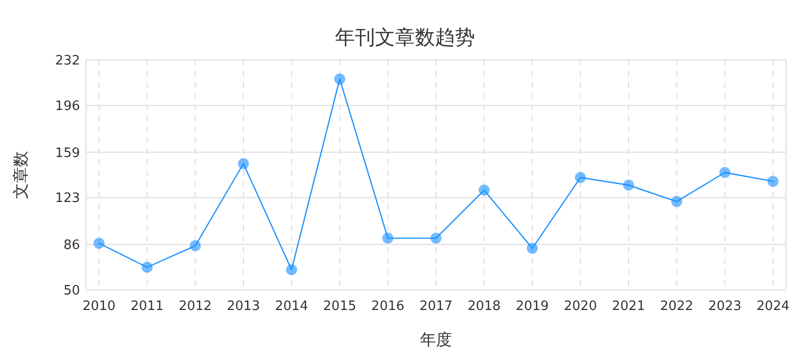 The width and height of the screenshot is (810, 360). Describe the element at coordinates (99, 306) in the screenshot. I see `x-tick-label: 2010` at that location.